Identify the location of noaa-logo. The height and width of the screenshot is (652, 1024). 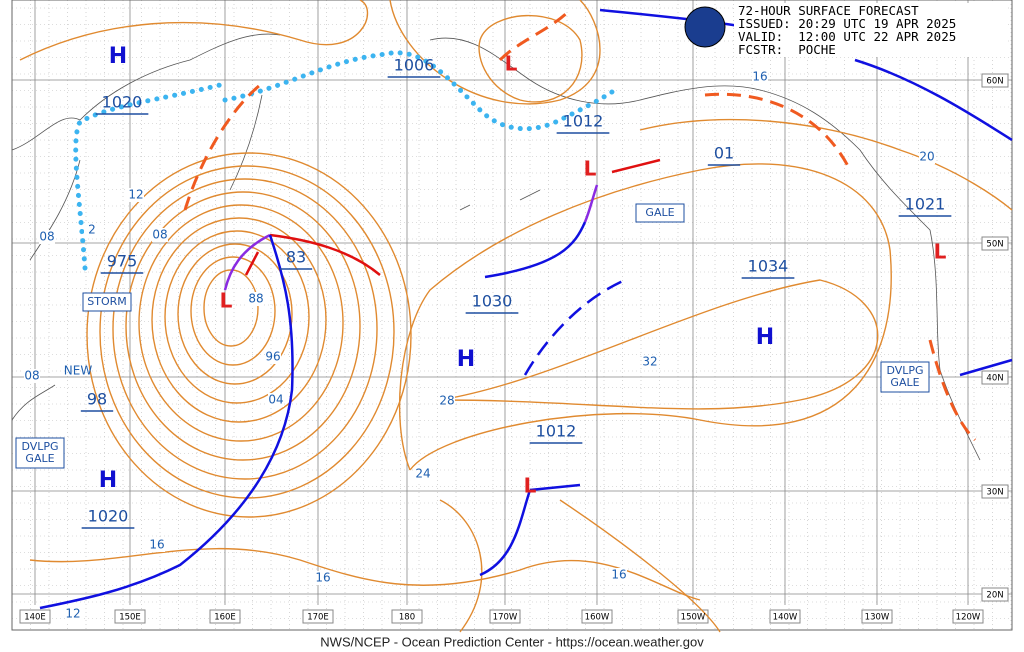
(705, 27).